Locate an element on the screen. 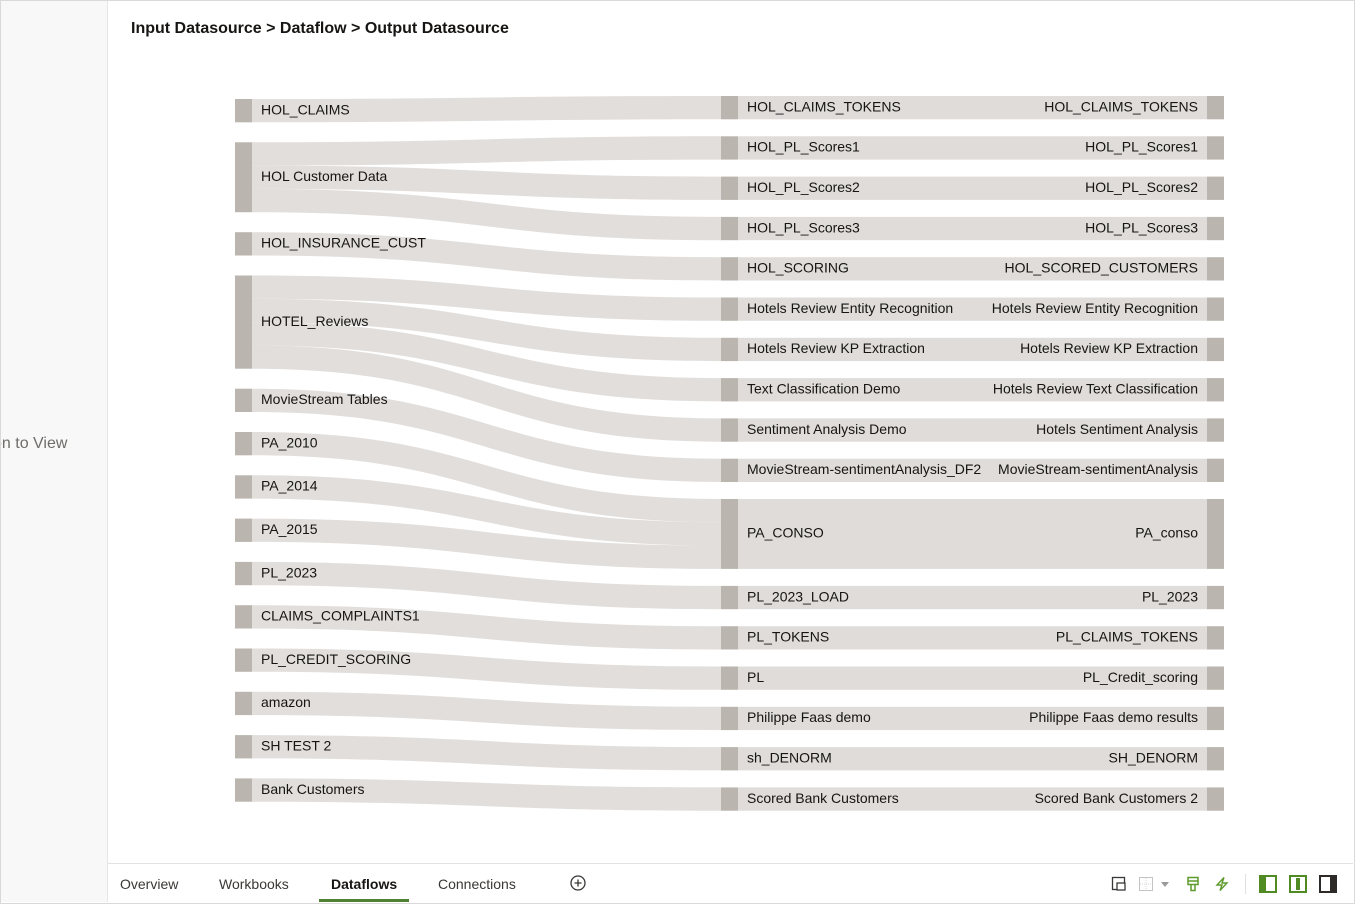 The width and height of the screenshot is (1355, 904). source-label: MovieStream Tables is located at coordinates (324, 399).